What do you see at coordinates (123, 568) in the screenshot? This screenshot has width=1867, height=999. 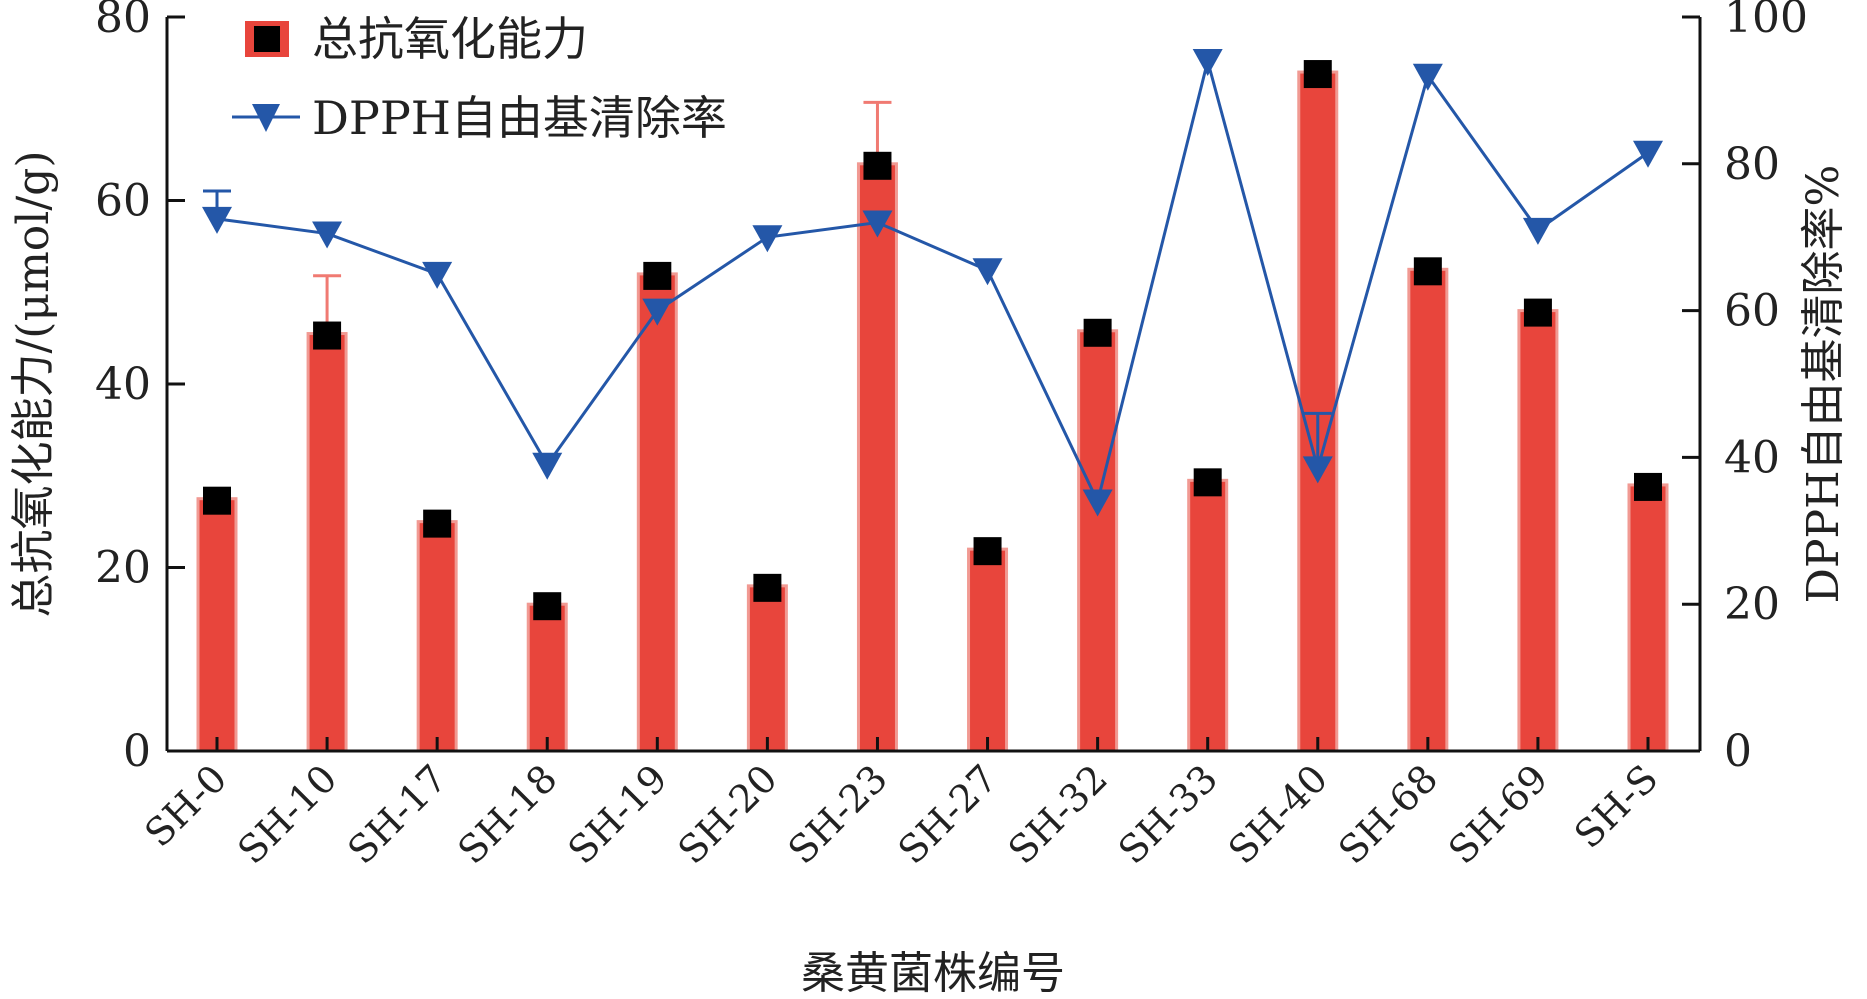 I see `left-tick-label: 20` at bounding box center [123, 568].